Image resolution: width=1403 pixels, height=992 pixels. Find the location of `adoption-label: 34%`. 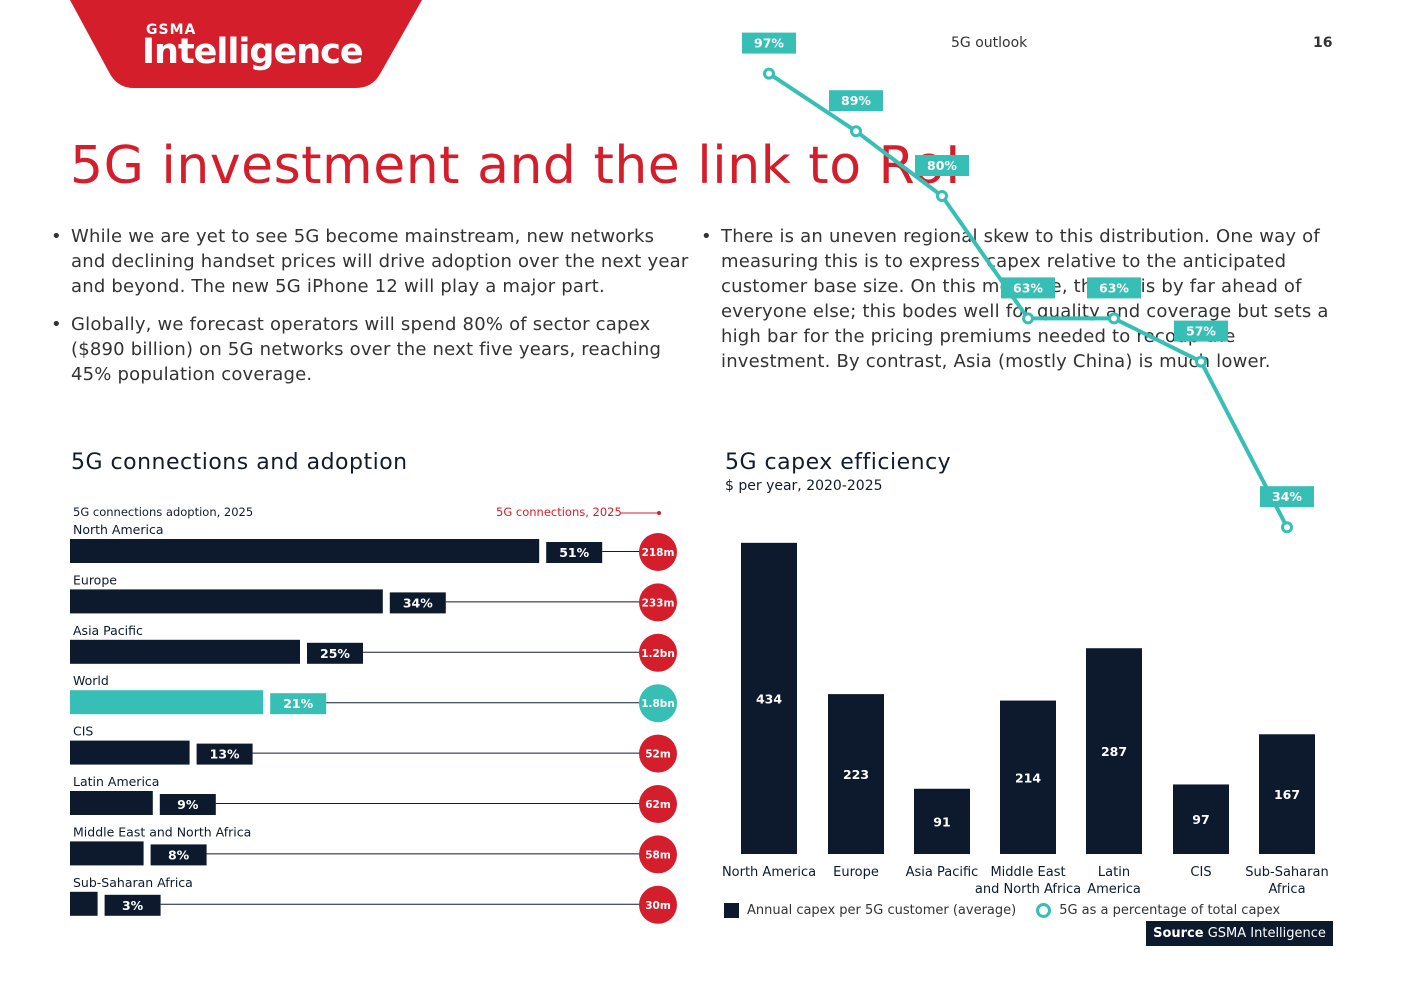

adoption-label: 34% is located at coordinates (418, 602).